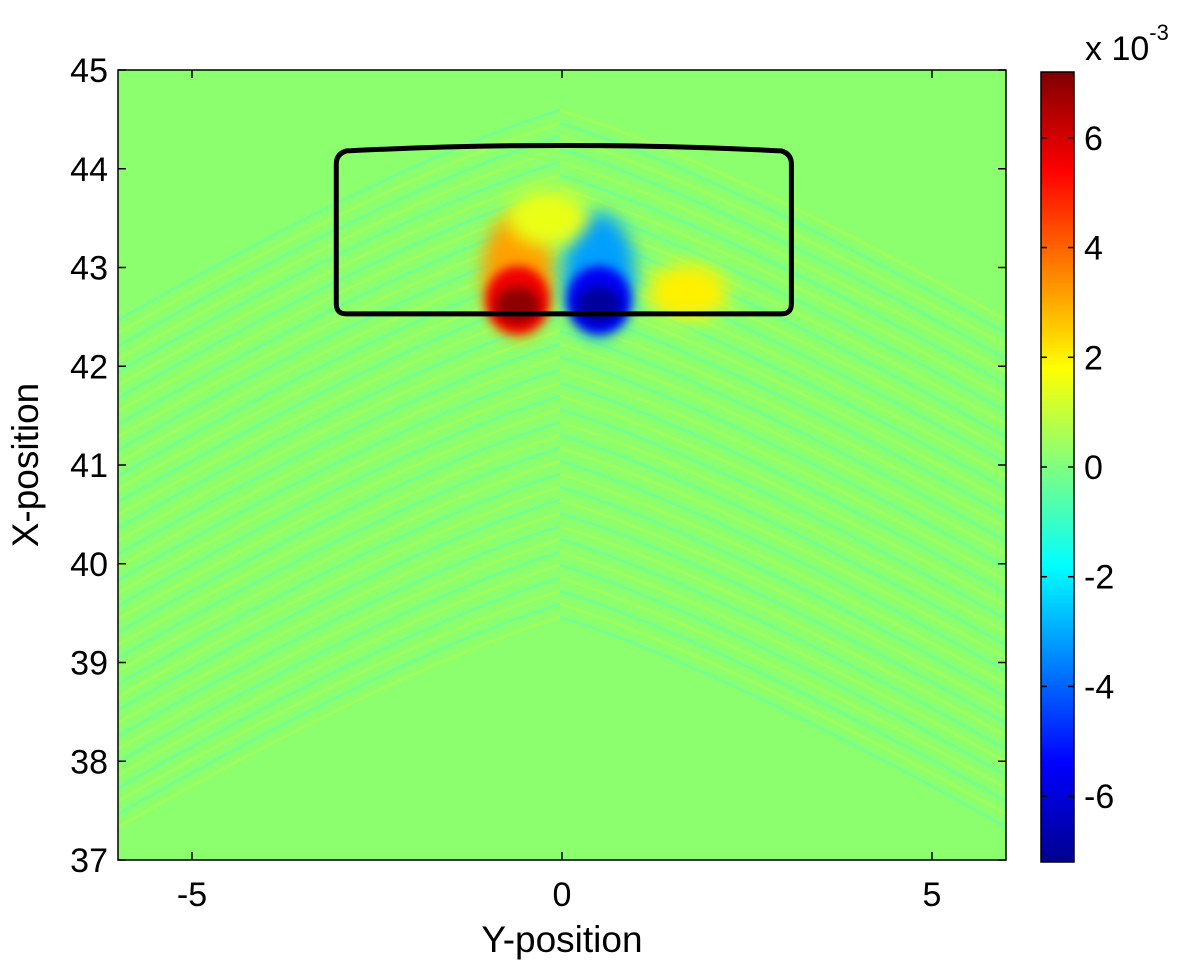 This screenshot has height=966, width=1200. Describe the element at coordinates (932, 895) in the screenshot. I see `x-tick-label: 5` at that location.